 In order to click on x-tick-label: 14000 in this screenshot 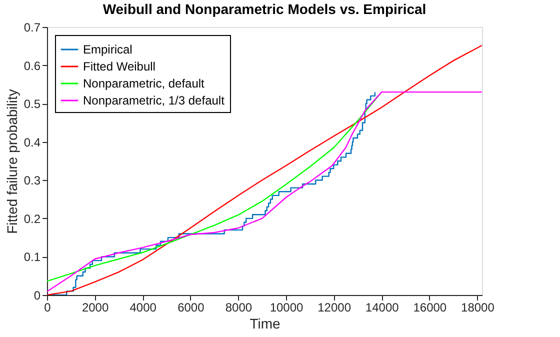, I will do `click(382, 307)`.